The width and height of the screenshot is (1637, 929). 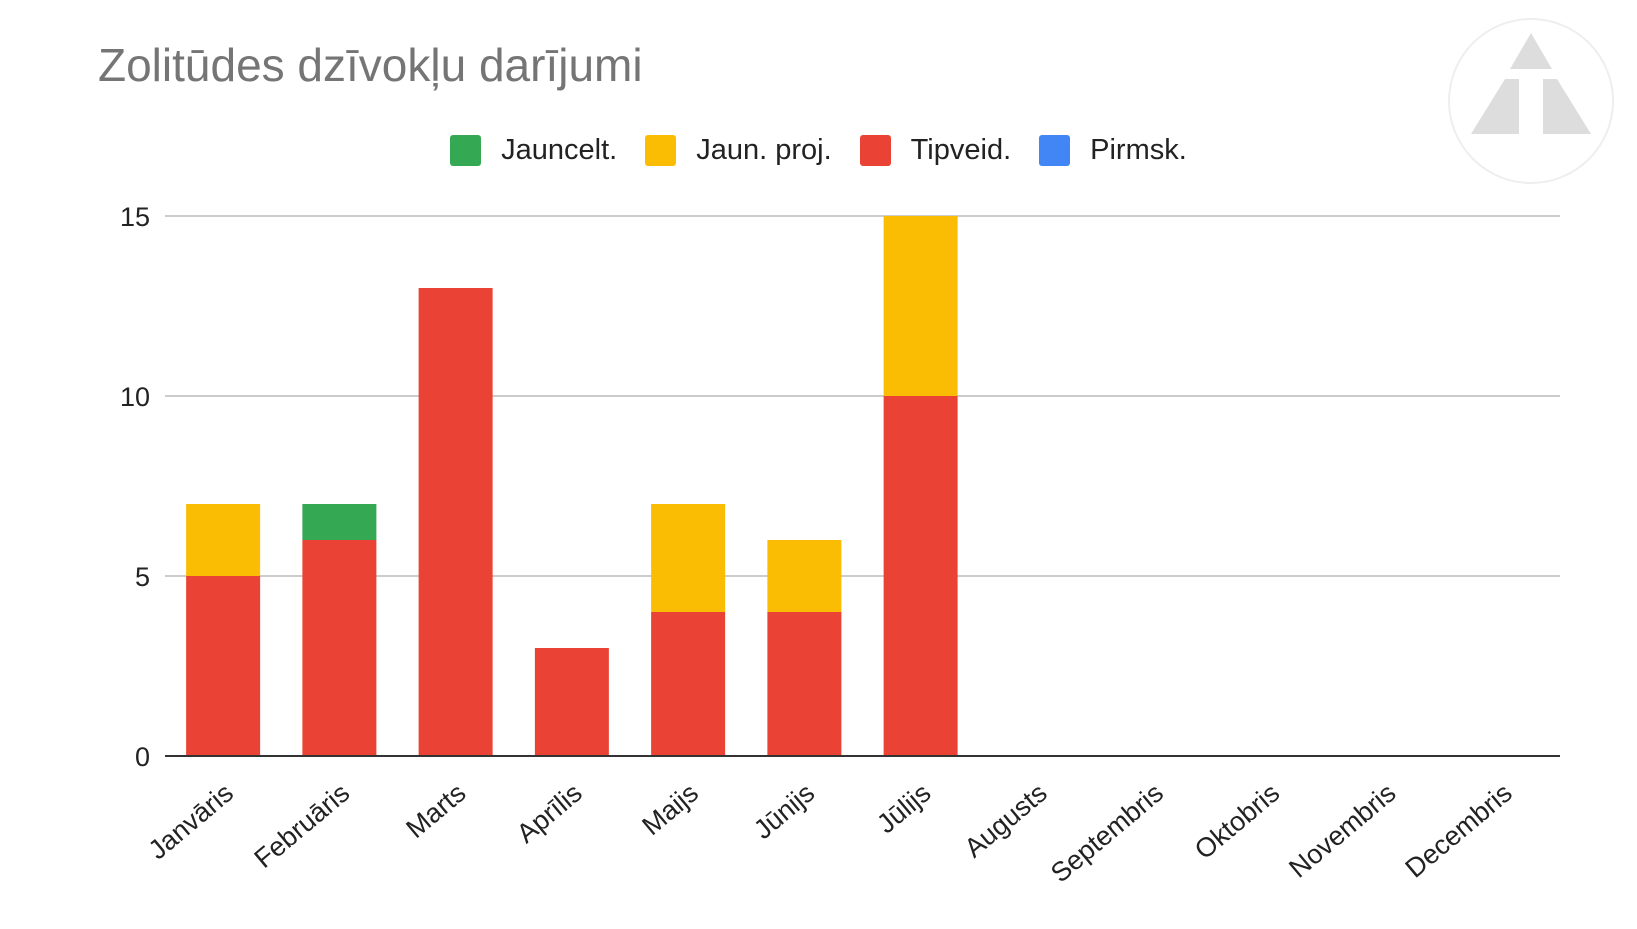 What do you see at coordinates (142, 577) in the screenshot?
I see `y-tick-label: 5` at bounding box center [142, 577].